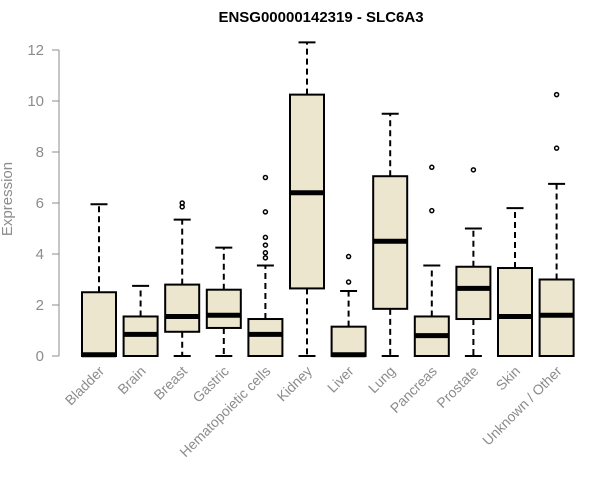  I want to click on y-tick-label: 8, so click(40, 152).